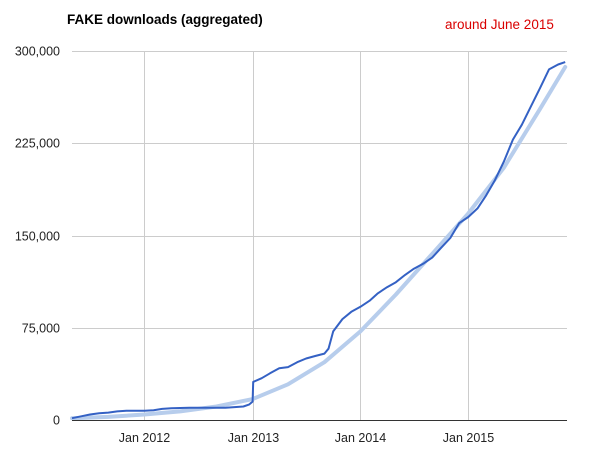 The width and height of the screenshot is (590, 453). What do you see at coordinates (37, 237) in the screenshot?
I see `y-tick-label: 150,000` at bounding box center [37, 237].